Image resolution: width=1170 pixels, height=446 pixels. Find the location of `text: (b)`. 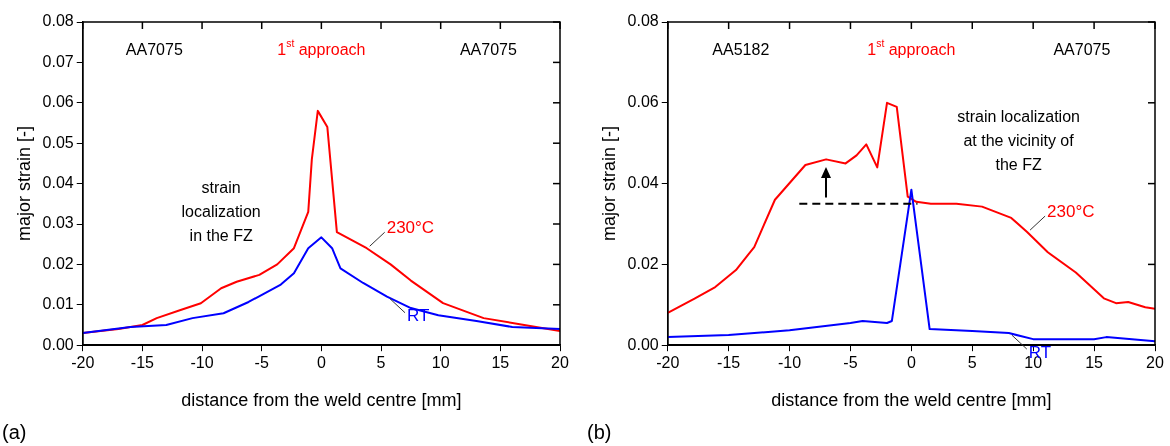

text: (b) is located at coordinates (599, 431).